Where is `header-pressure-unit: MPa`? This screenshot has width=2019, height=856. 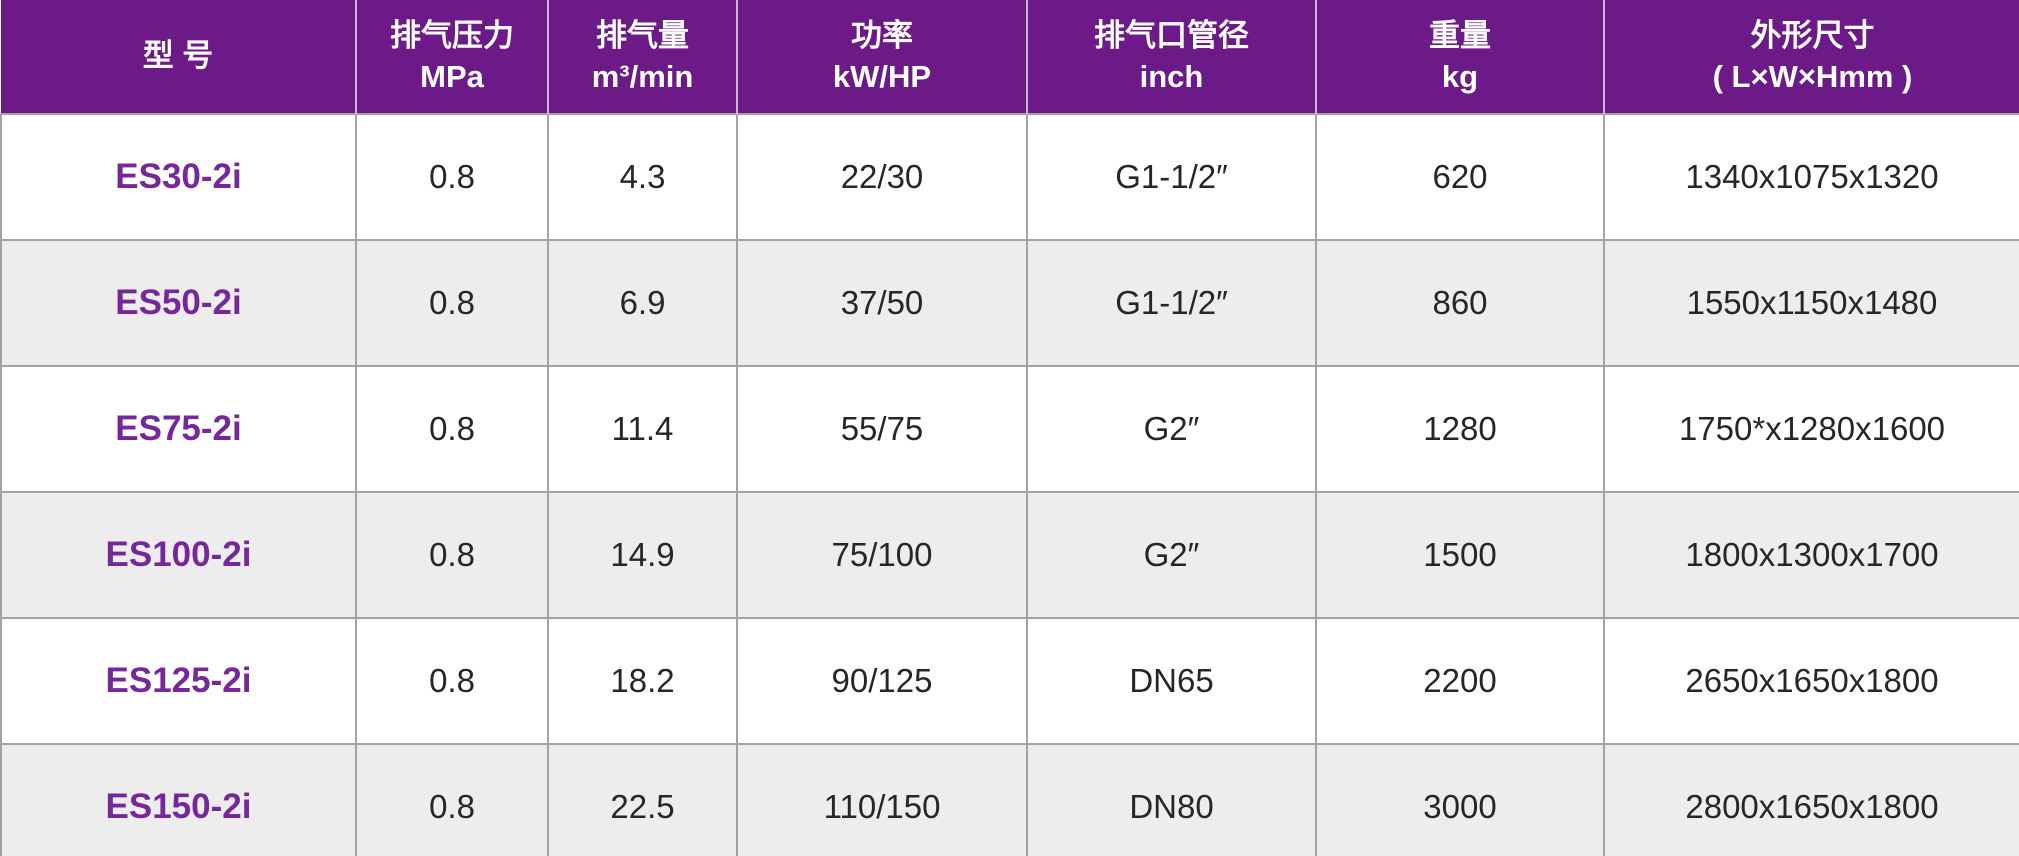
header-pressure-unit: MPa is located at coordinates (452, 76).